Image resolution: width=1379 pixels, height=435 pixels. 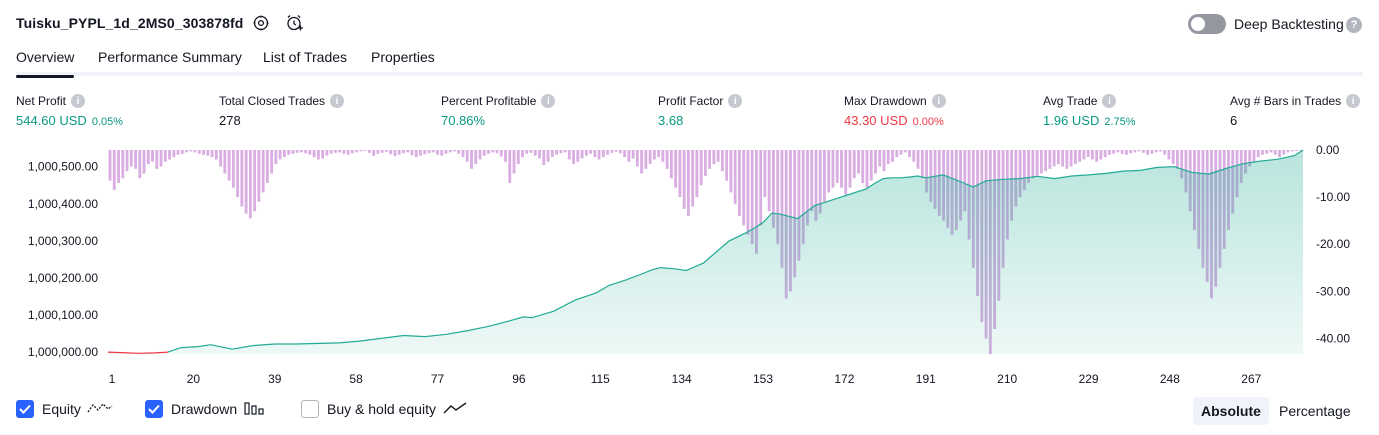 I want to click on x-axis-label: 1, so click(x=112, y=379).